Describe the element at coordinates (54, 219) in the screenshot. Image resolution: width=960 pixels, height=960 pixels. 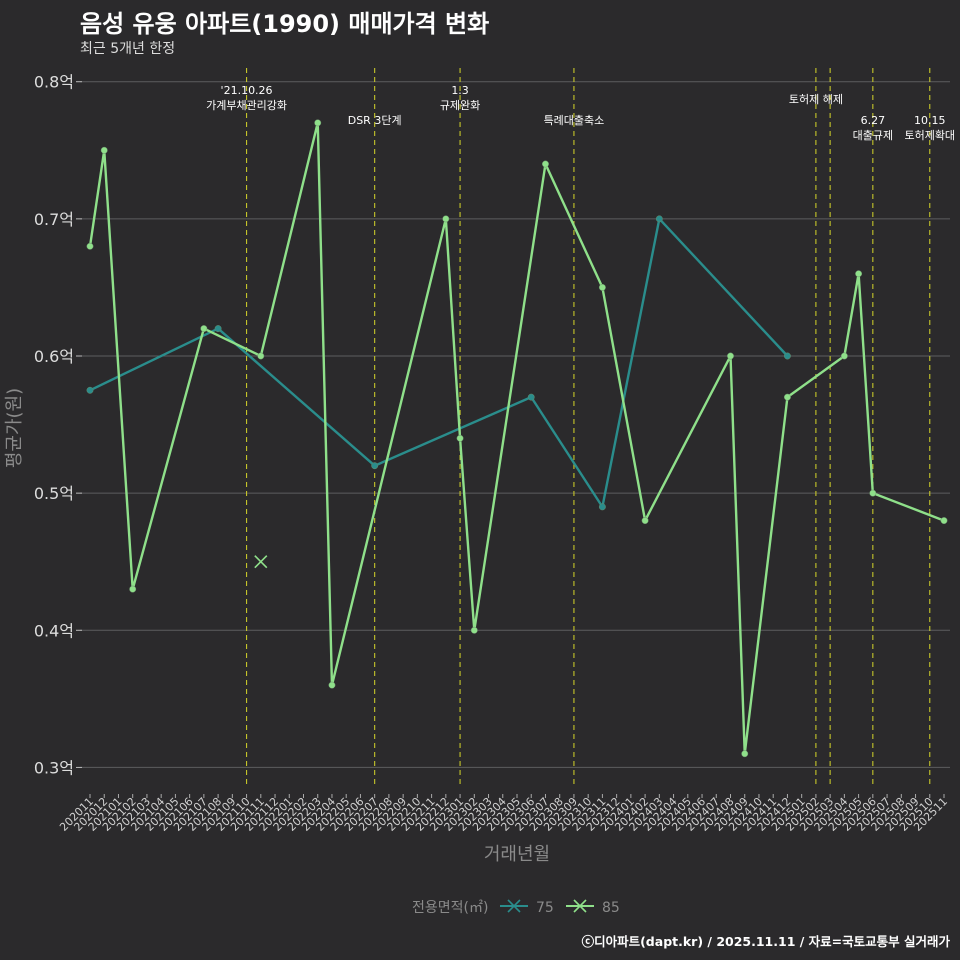
I see `y-tick-label: 0.7억` at that location.